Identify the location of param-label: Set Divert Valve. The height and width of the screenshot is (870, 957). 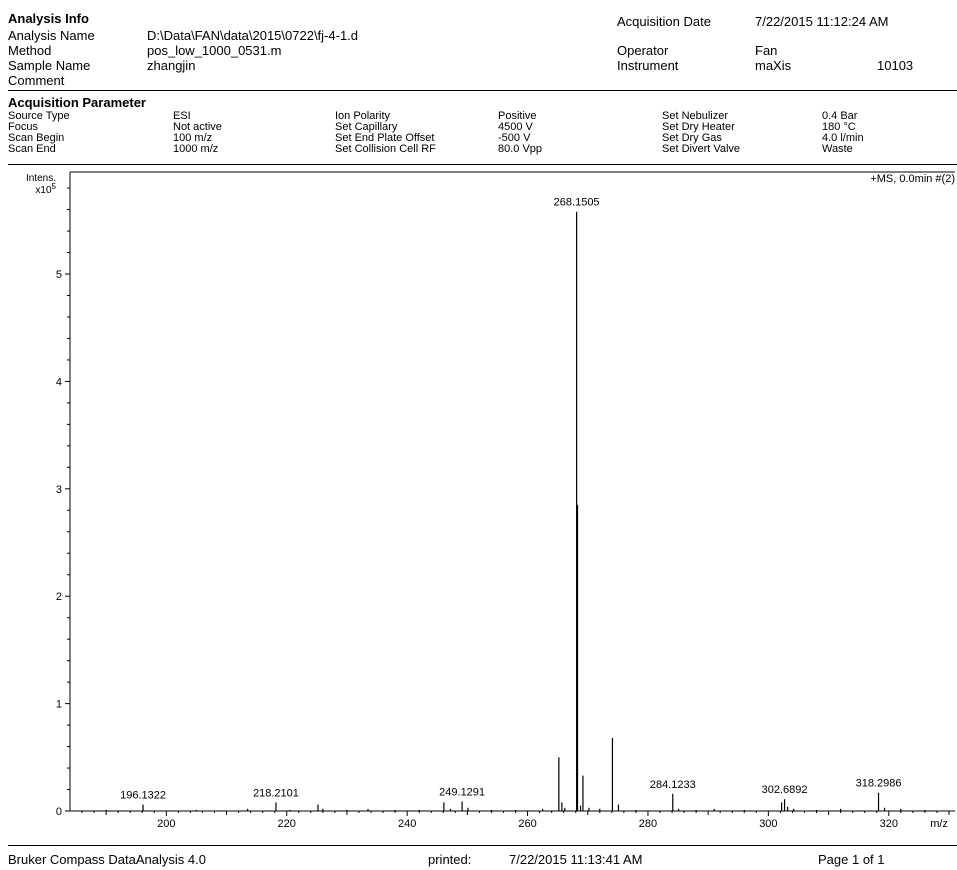
(701, 149).